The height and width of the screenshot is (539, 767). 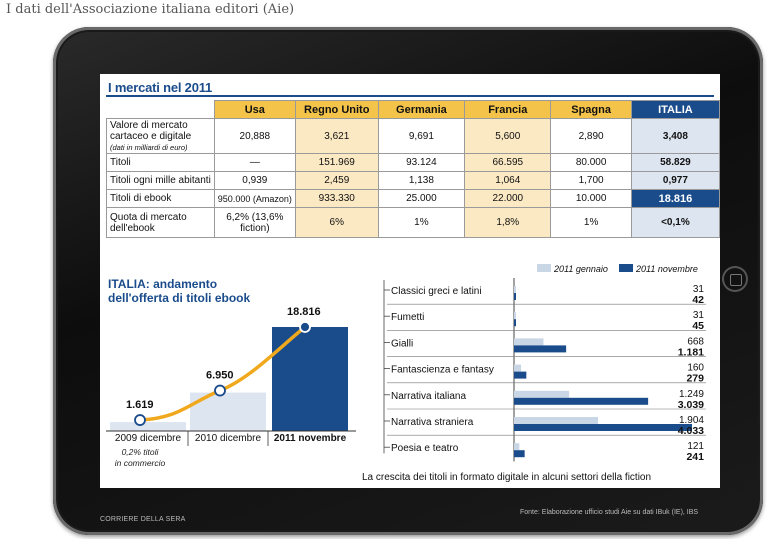 What do you see at coordinates (695, 457) in the screenshot?
I see `value-label-novembre: 241` at bounding box center [695, 457].